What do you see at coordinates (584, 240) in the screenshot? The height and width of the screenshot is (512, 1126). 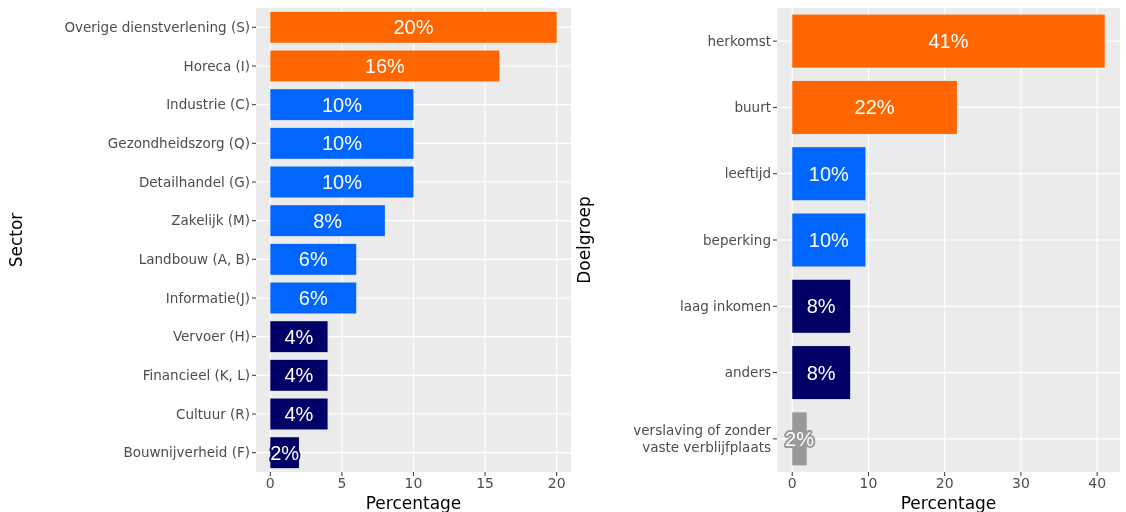 I see `y-axis-title: Doelgroep` at bounding box center [584, 240].